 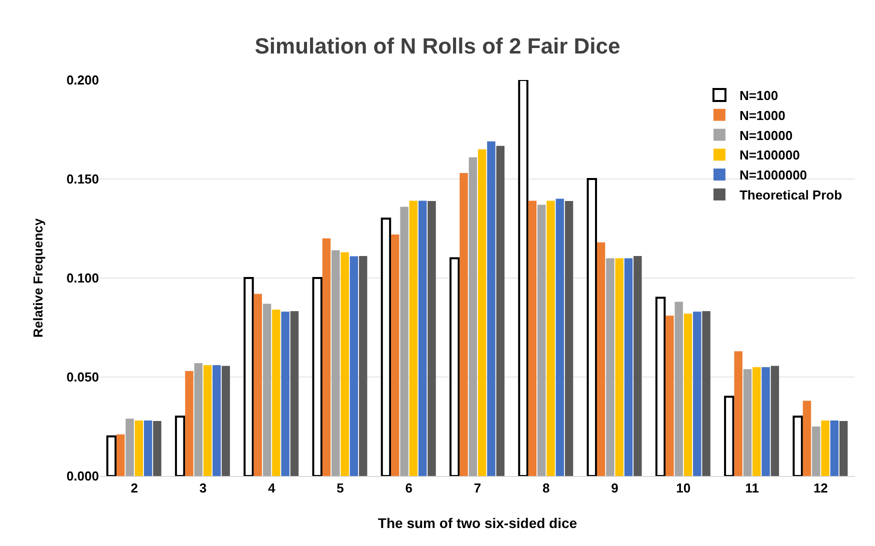 What do you see at coordinates (773, 175) in the screenshot?
I see `legend-label: N=1000000` at bounding box center [773, 175].